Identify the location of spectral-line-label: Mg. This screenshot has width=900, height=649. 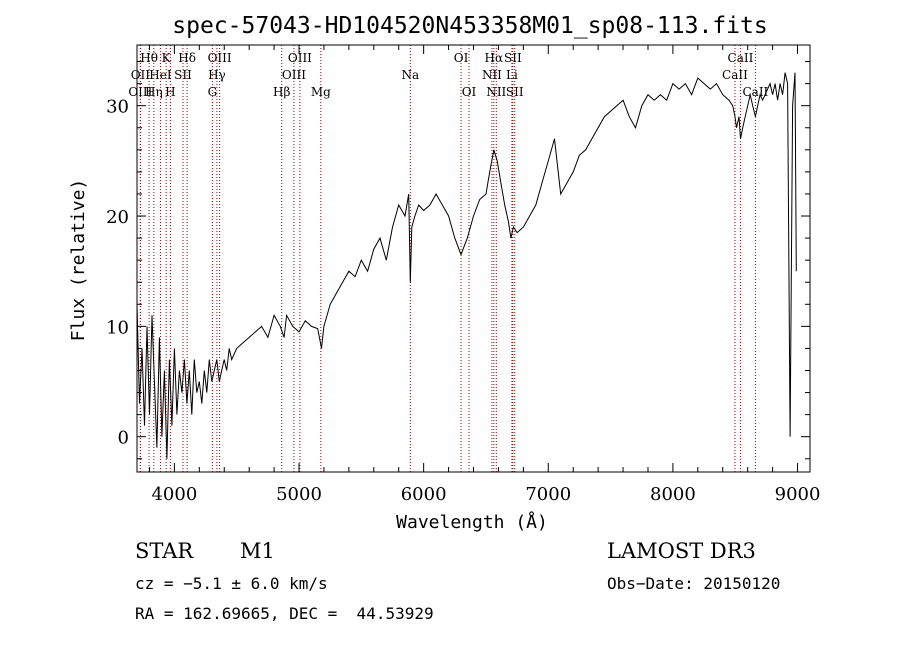
(321, 92).